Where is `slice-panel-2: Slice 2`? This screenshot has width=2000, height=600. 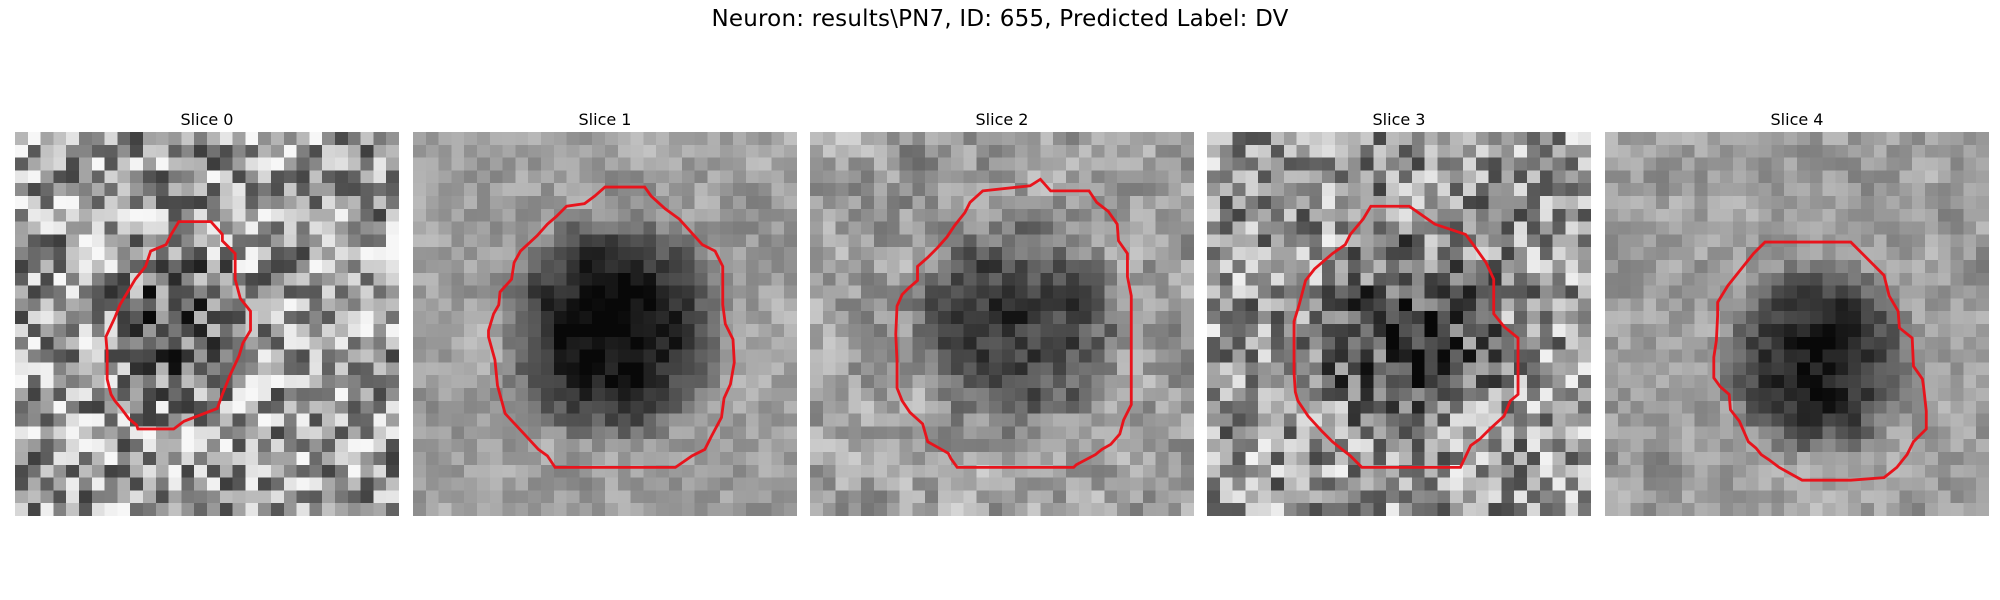 slice-panel-2: Slice 2 is located at coordinates (1002, 312).